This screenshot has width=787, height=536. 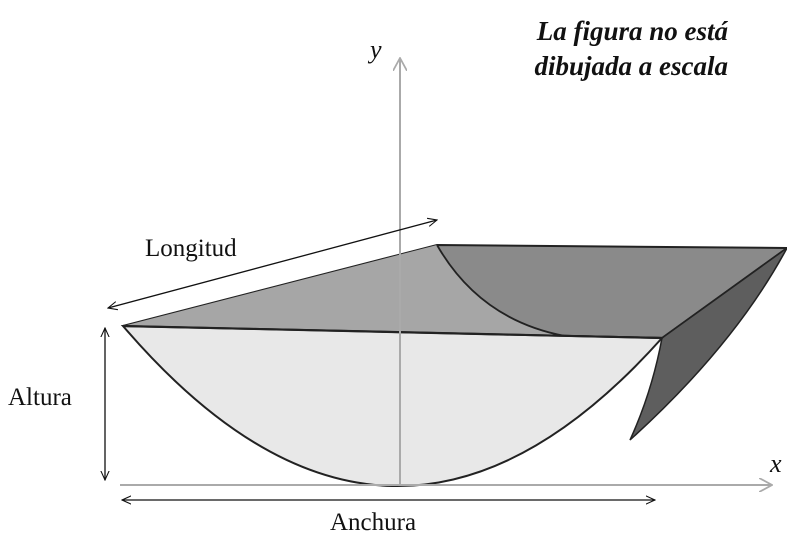 What do you see at coordinates (40, 397) in the screenshot?
I see `height-label: Altura` at bounding box center [40, 397].